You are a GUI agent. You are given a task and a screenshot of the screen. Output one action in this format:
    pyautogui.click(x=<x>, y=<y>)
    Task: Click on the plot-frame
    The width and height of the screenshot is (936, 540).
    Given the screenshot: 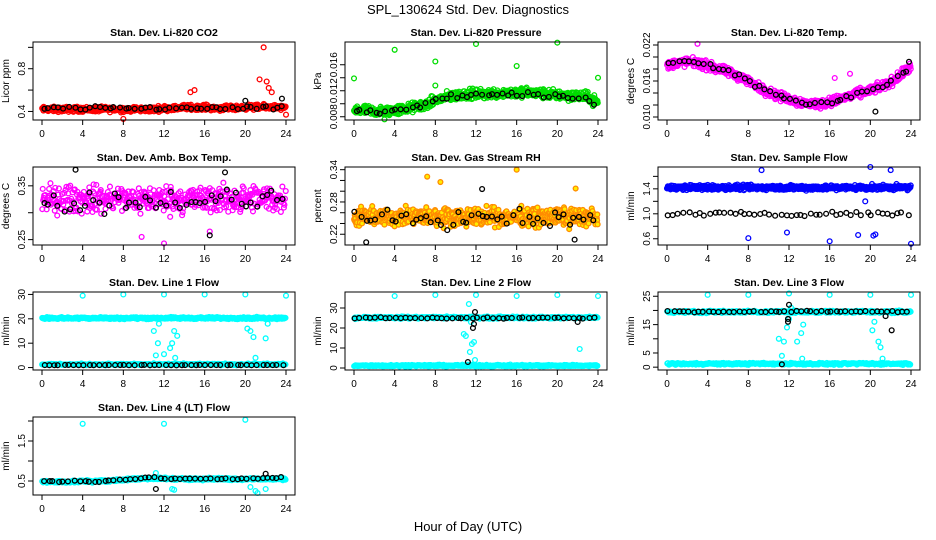 What is the action you would take?
    pyautogui.click(x=164, y=331)
    